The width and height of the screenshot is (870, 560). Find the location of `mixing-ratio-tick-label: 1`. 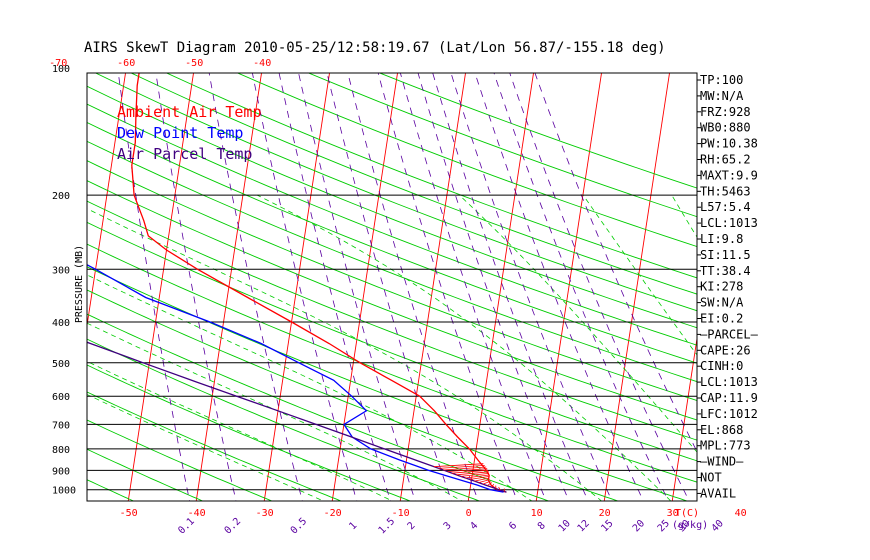

mixing-ratio-tick-label: 1 is located at coordinates (353, 526).